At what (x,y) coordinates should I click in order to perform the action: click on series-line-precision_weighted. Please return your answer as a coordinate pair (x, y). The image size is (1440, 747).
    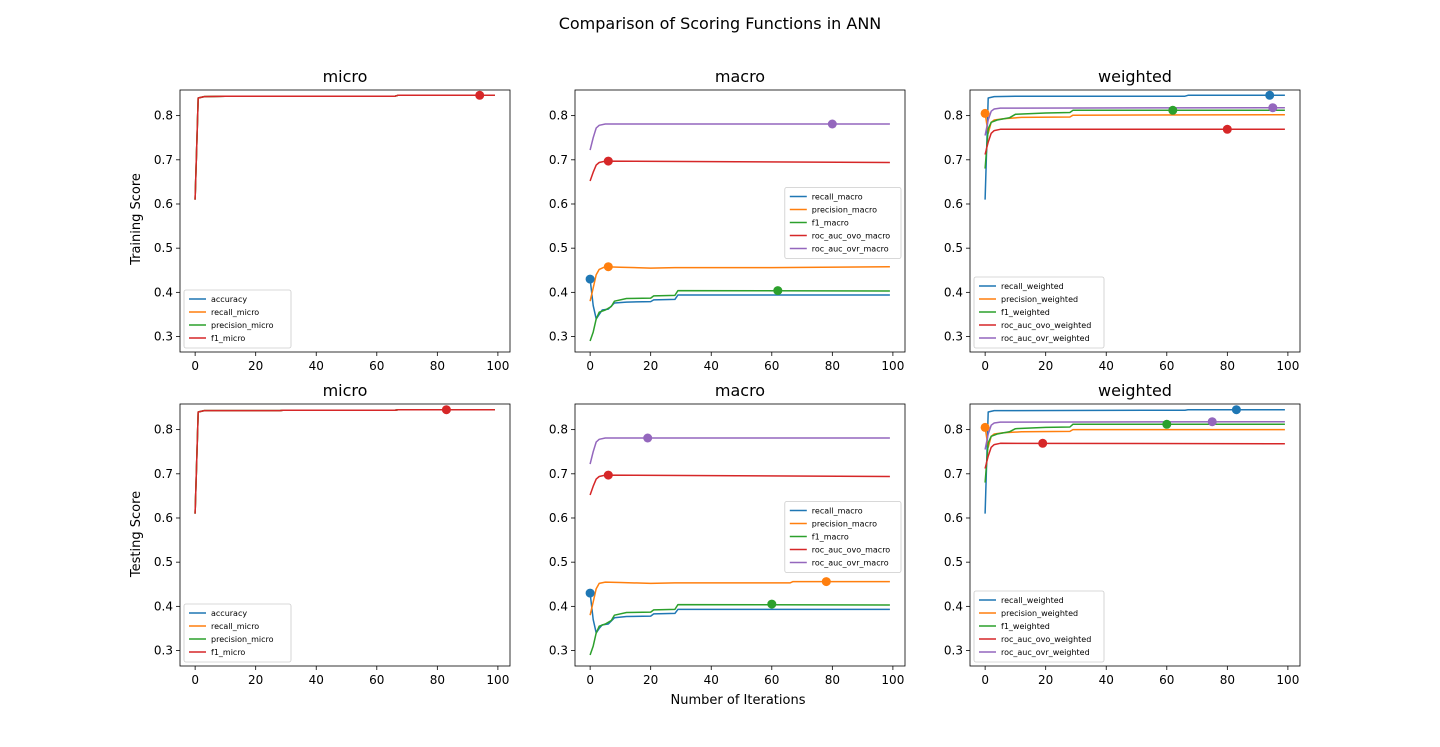
    Looking at the image, I should click on (1134, 124).